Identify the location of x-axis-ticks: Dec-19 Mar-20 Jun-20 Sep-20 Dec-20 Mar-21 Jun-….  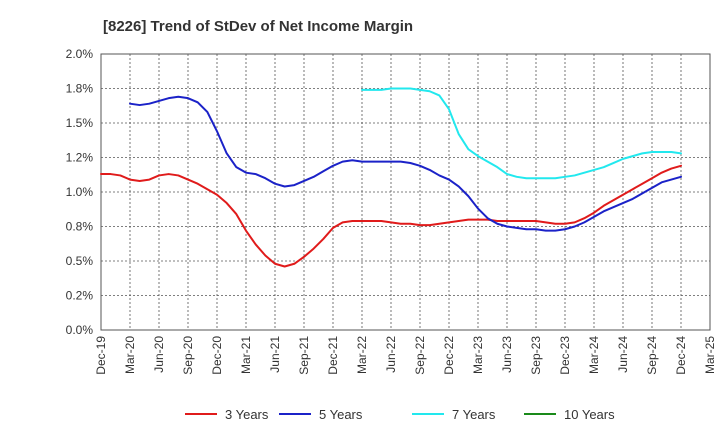
(405, 355).